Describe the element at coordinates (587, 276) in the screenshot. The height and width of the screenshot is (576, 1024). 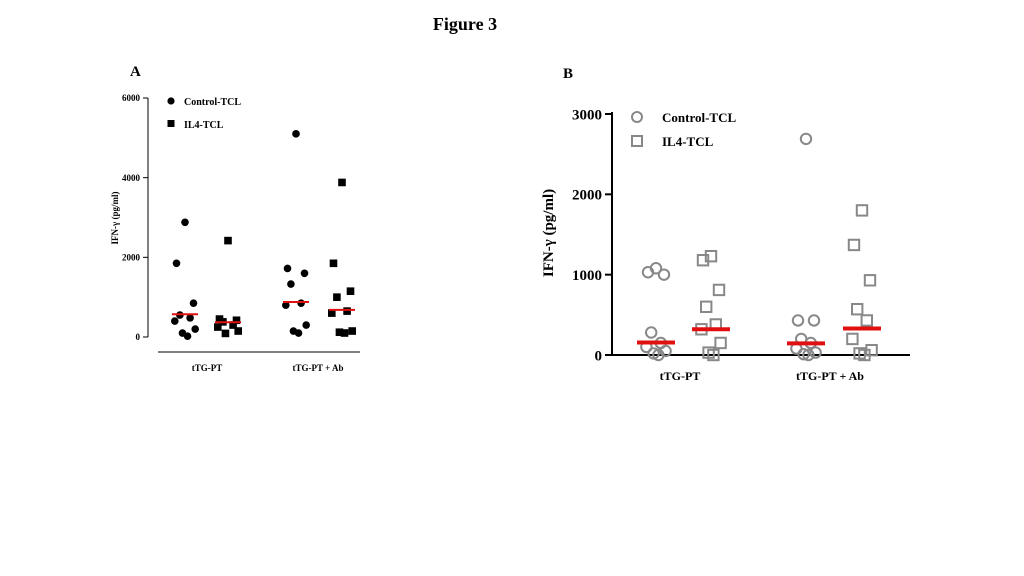
I see `panel-b-y-tick-label: 1000` at that location.